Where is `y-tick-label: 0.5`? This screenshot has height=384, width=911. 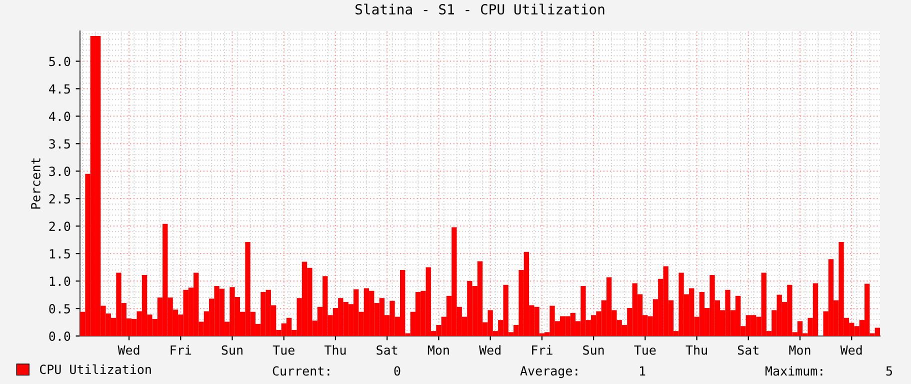
y-tick-label: 0.5 is located at coordinates (59, 309).